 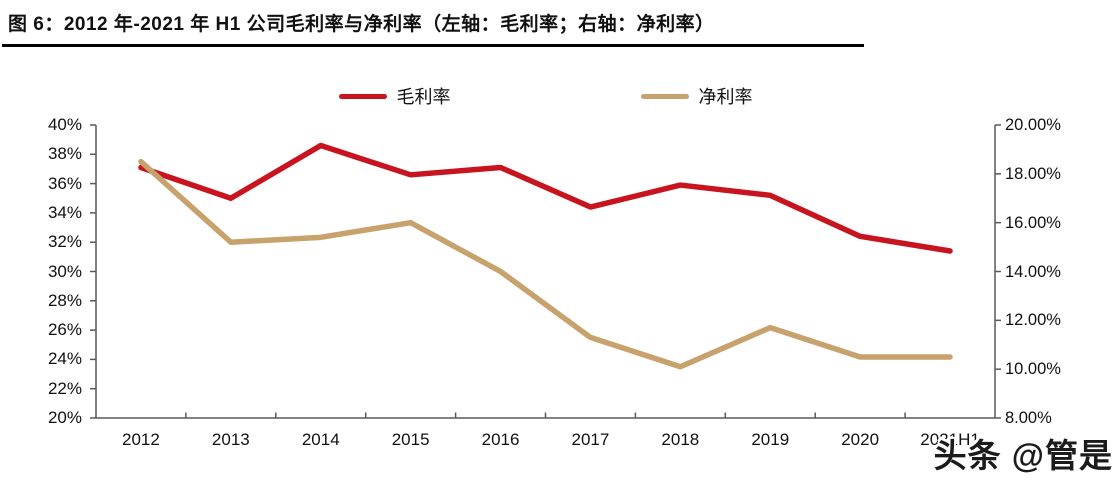 What do you see at coordinates (141, 439) in the screenshot?
I see `x-axis-tick-label: 2012` at bounding box center [141, 439].